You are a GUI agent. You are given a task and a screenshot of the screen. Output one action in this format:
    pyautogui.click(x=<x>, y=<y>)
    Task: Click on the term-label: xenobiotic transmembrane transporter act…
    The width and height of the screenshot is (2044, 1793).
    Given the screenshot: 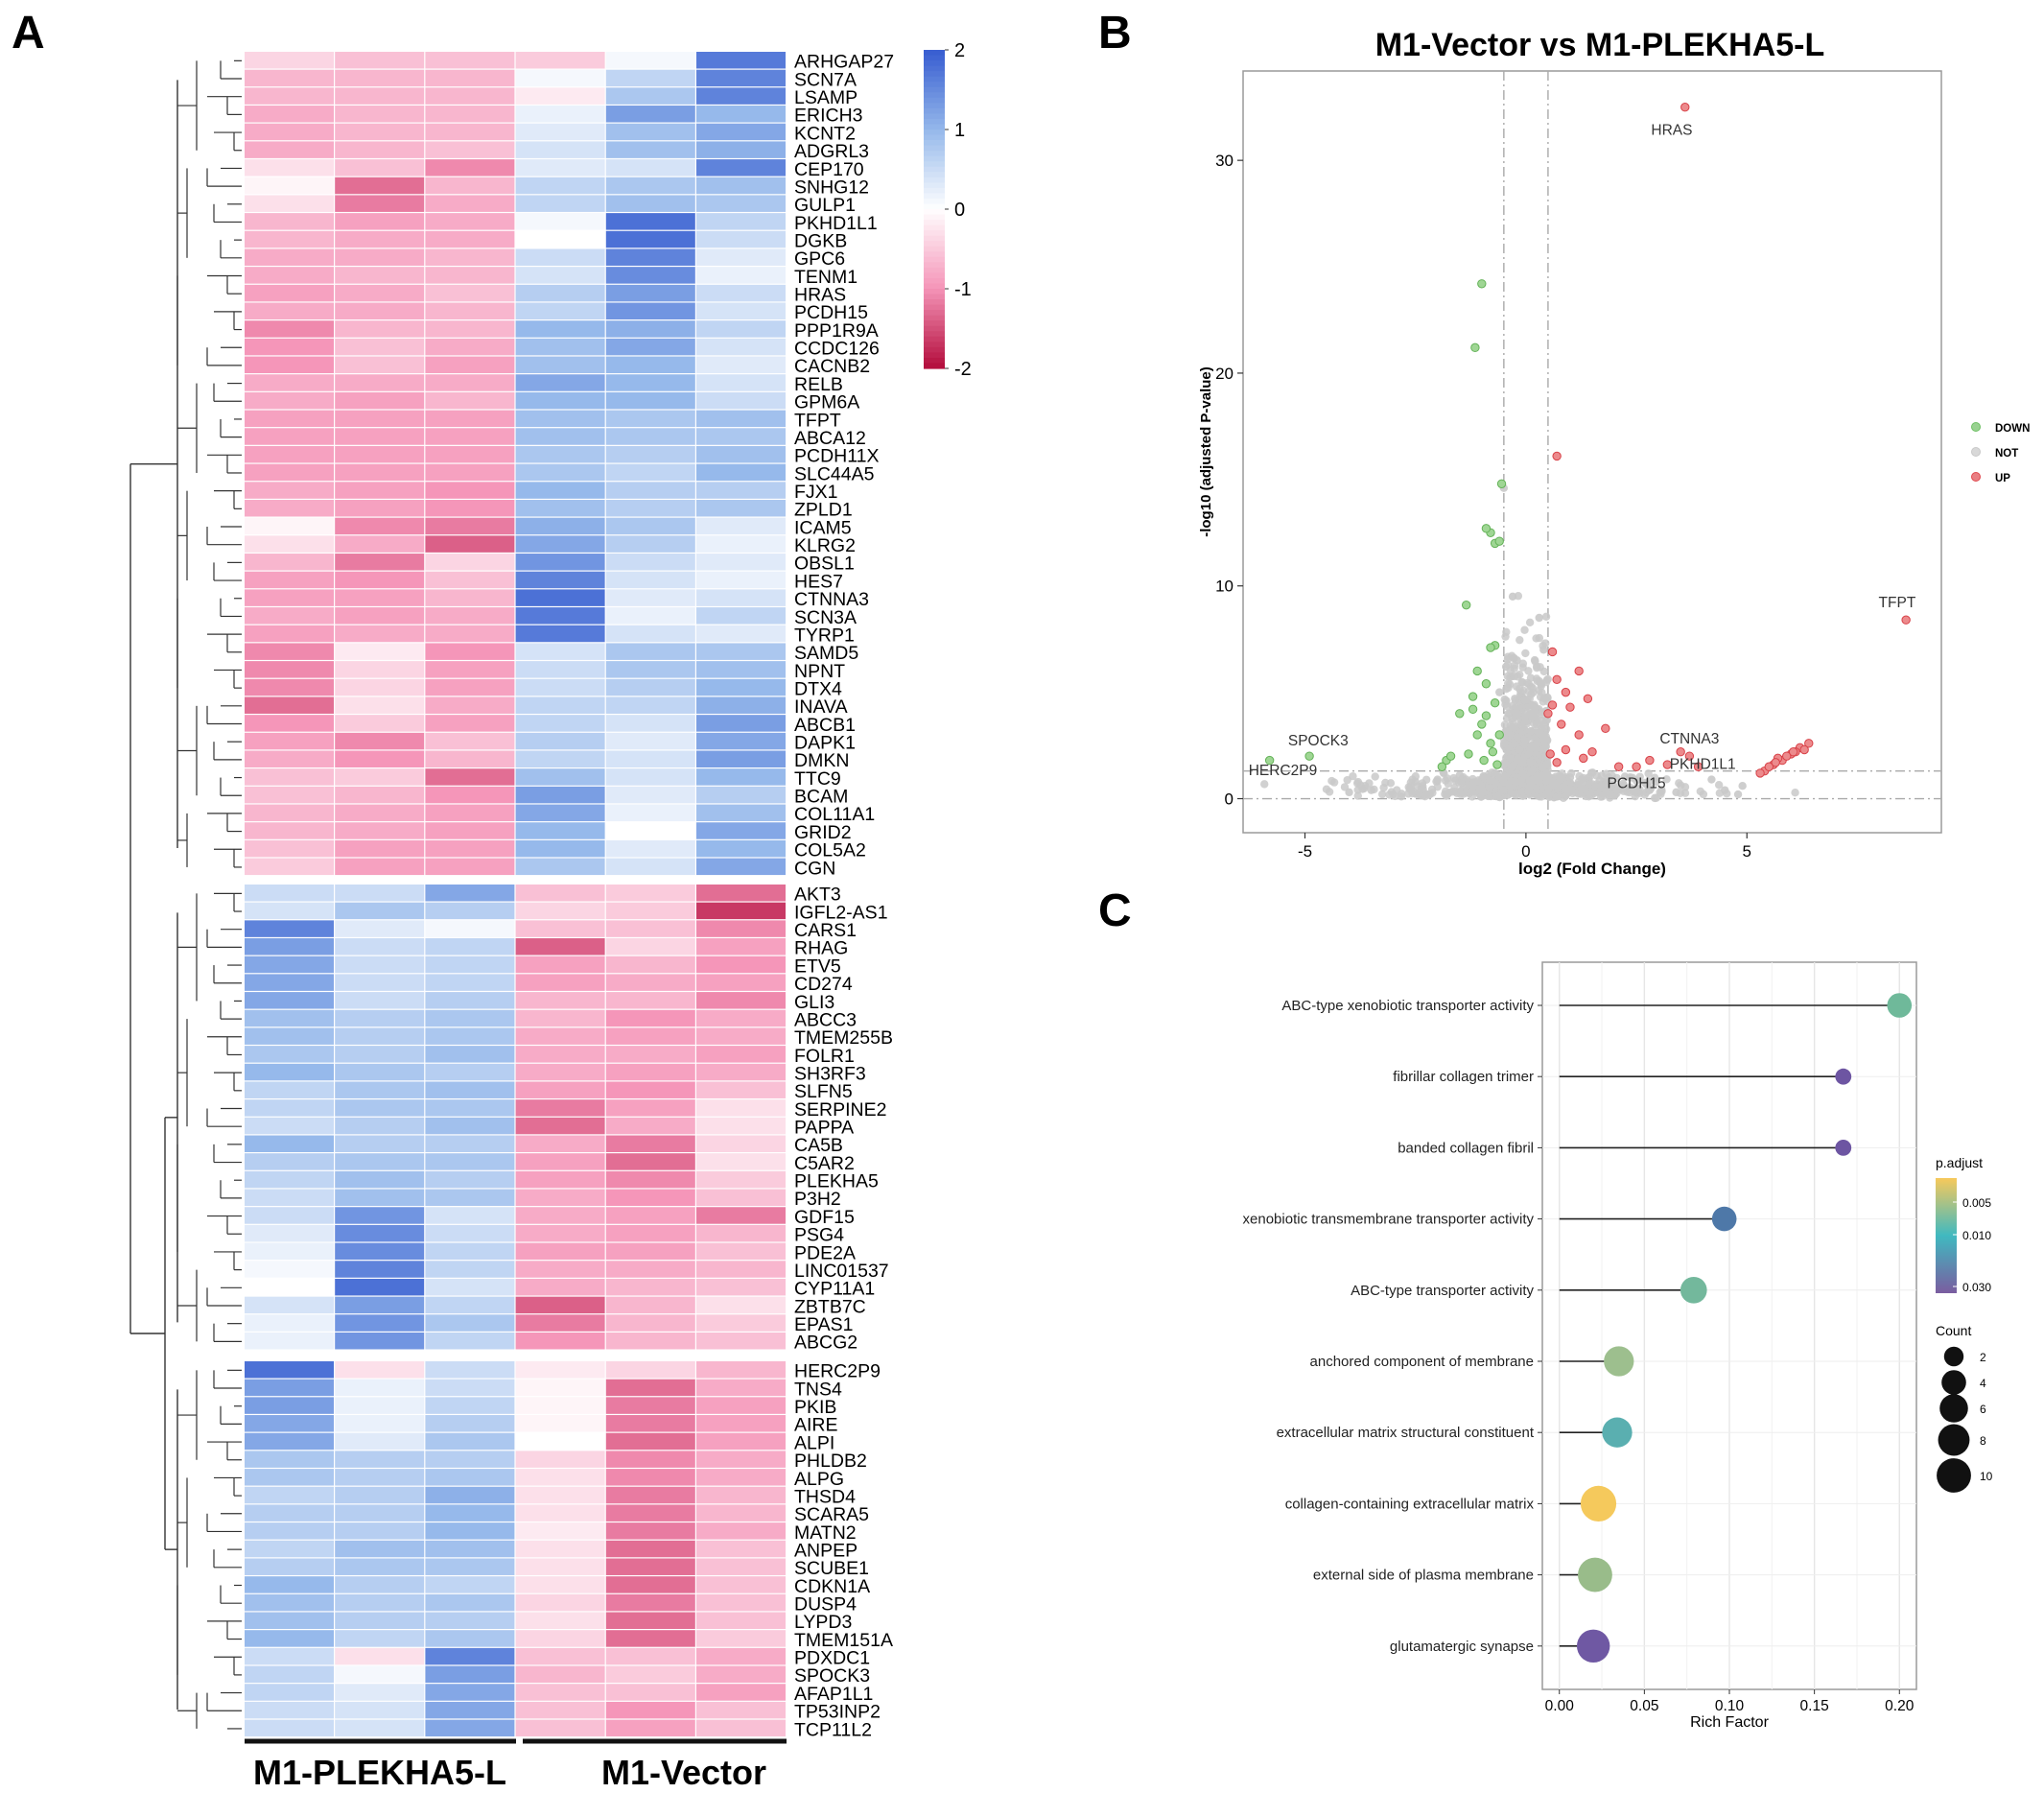 What is the action you would take?
    pyautogui.click(x=1389, y=1220)
    